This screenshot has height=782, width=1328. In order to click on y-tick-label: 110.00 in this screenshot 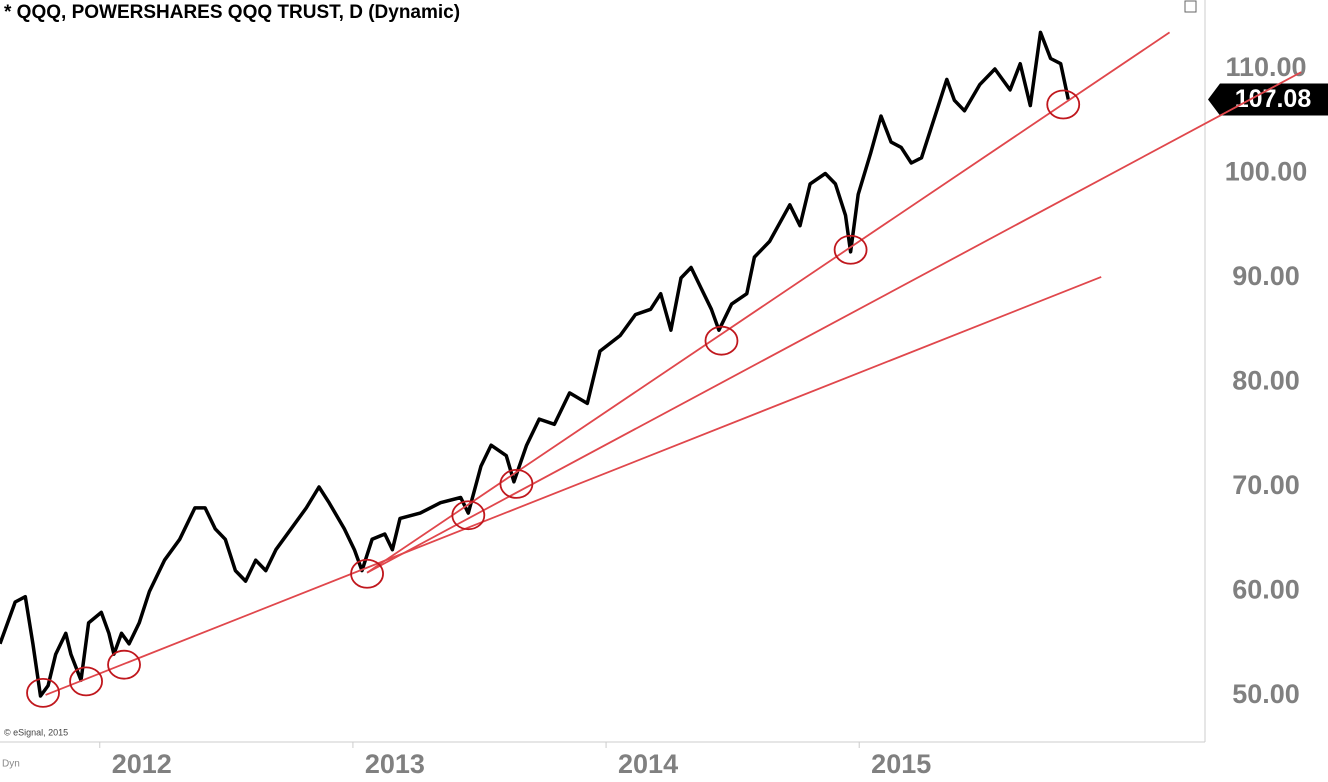, I will do `click(1265, 67)`.